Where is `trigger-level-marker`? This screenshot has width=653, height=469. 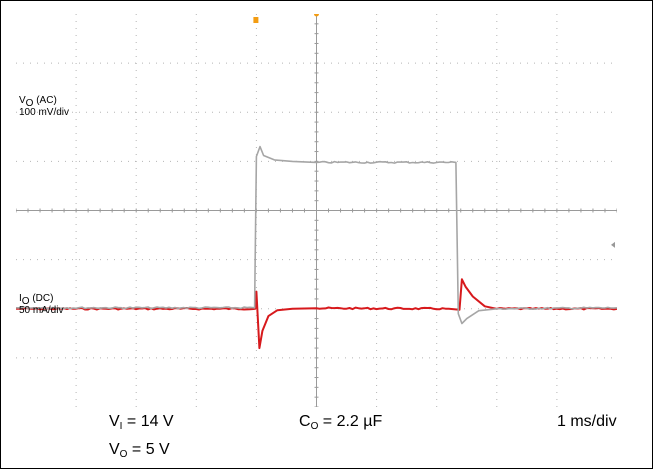
trigger-level-marker is located at coordinates (316, 15).